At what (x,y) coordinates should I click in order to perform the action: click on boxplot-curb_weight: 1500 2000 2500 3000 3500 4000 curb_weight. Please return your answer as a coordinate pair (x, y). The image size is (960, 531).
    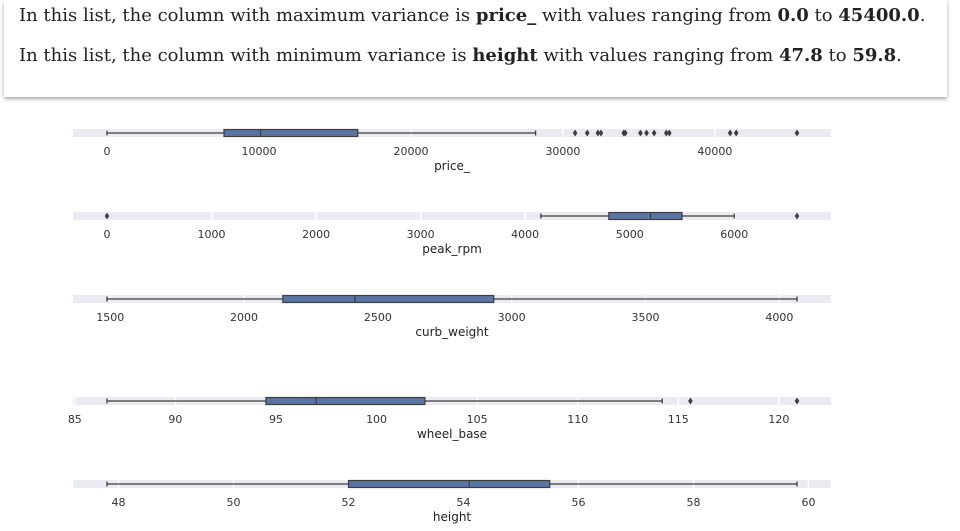
    Looking at the image, I should click on (452, 316).